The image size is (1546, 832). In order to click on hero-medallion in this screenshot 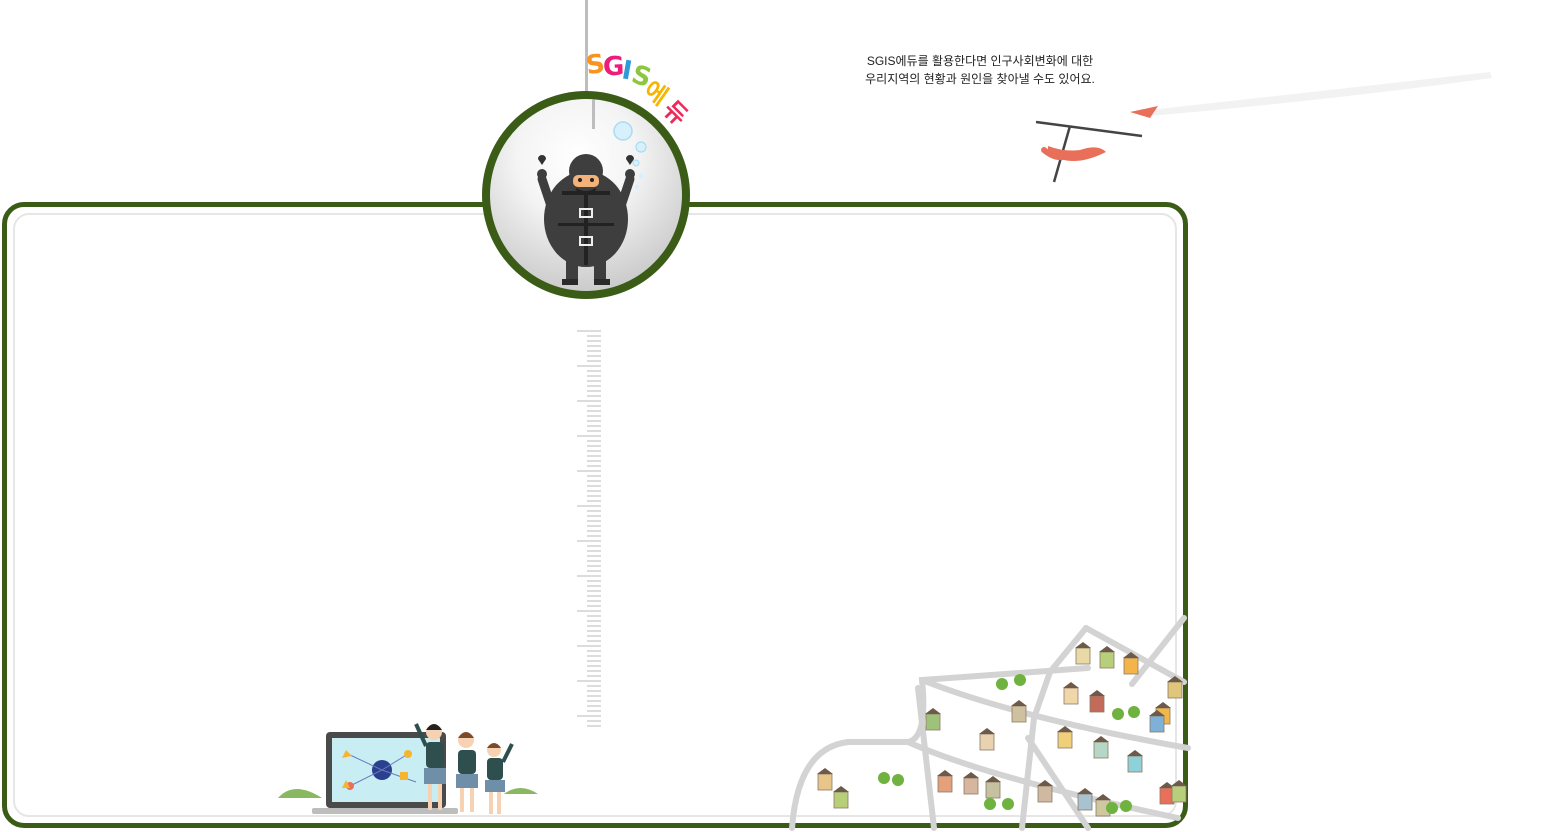, I will do `click(586, 195)`.